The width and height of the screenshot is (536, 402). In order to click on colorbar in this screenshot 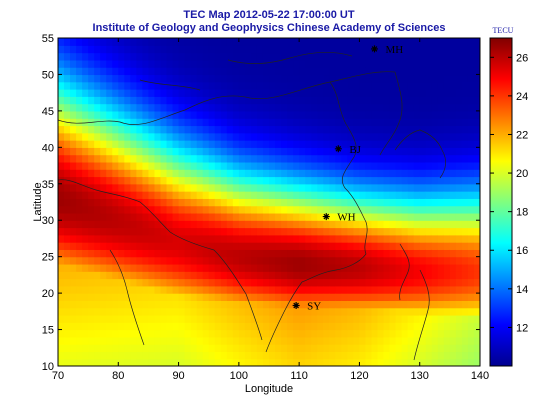, I will do `click(501, 202)`.